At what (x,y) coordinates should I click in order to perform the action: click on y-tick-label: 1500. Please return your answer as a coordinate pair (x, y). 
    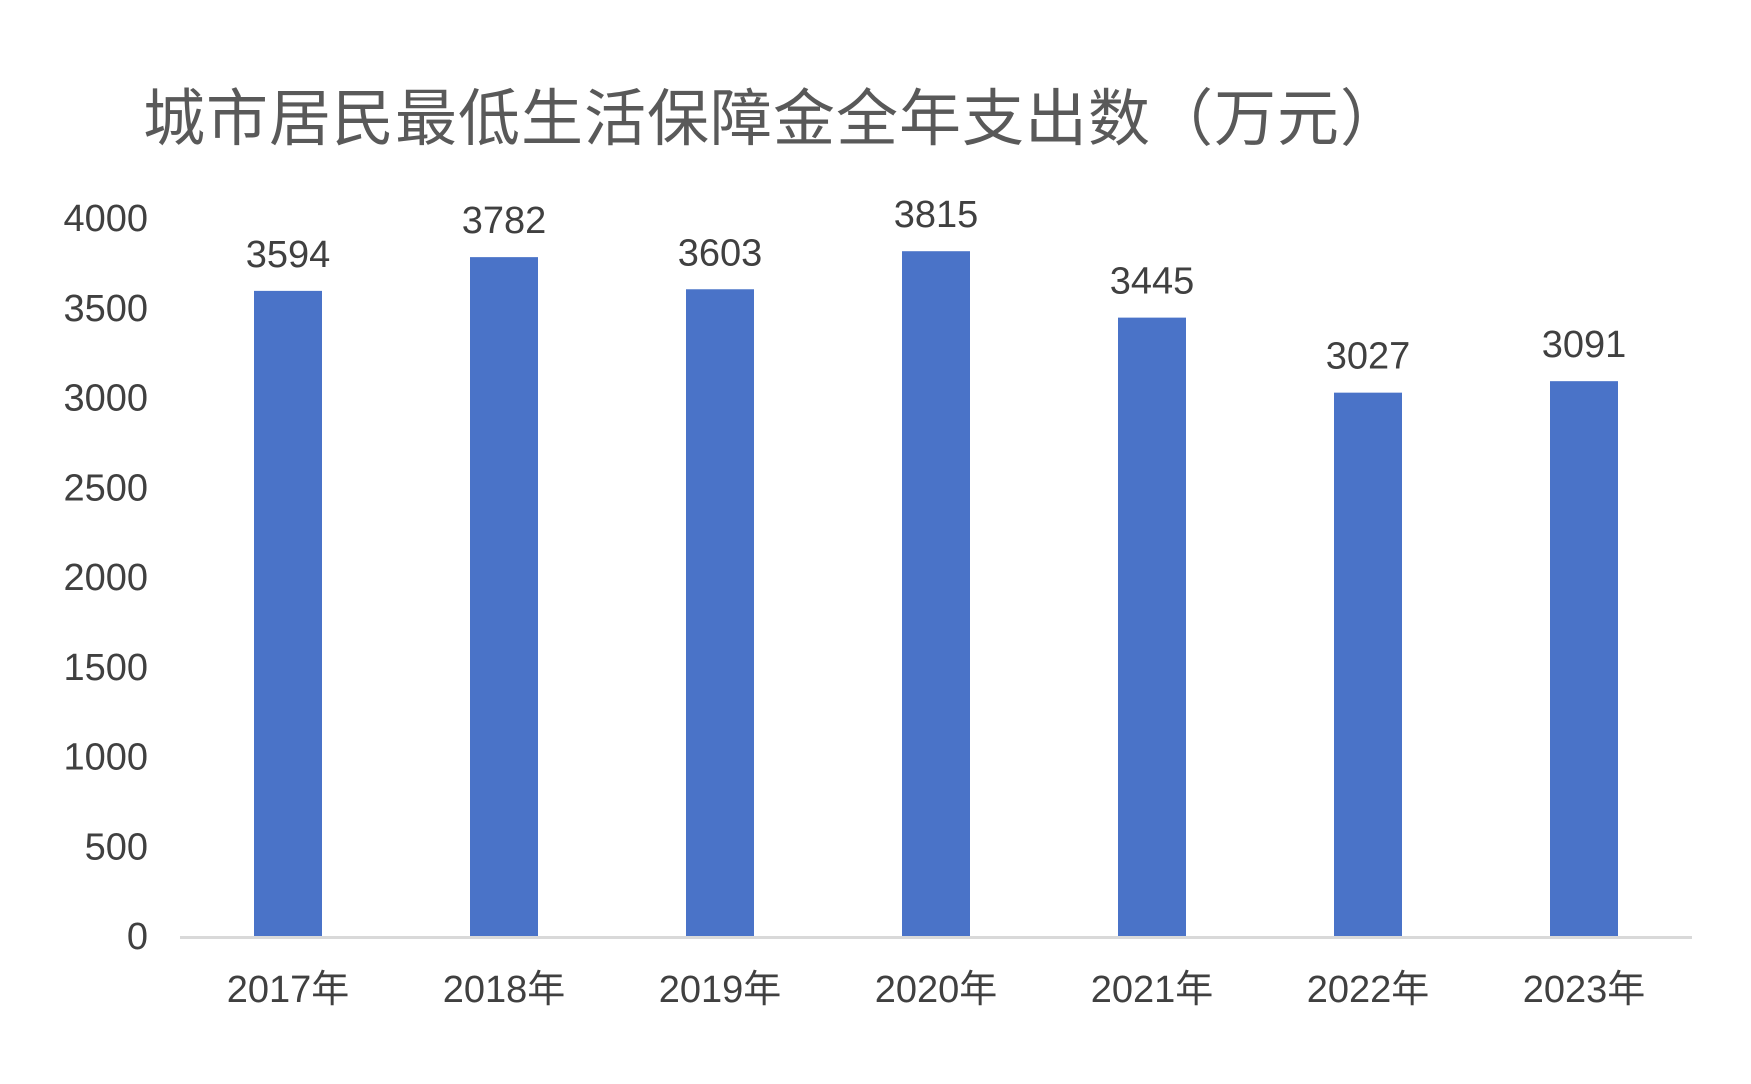
    Looking at the image, I should click on (105, 668).